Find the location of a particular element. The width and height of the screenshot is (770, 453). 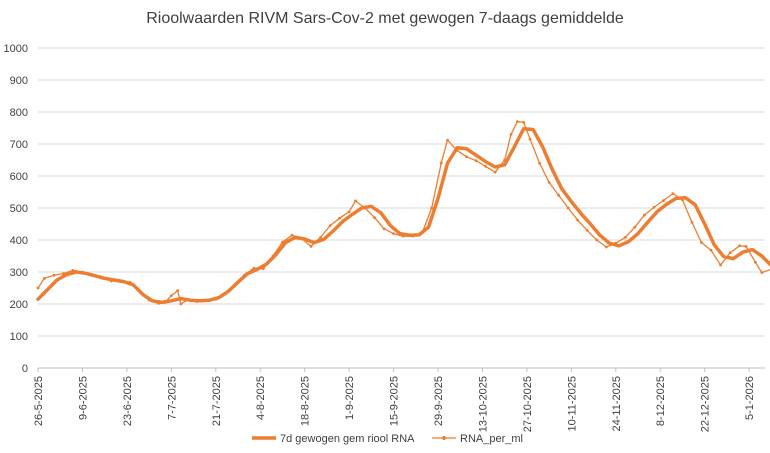

x-tick-label: 1-9-2025 is located at coordinates (350, 398).